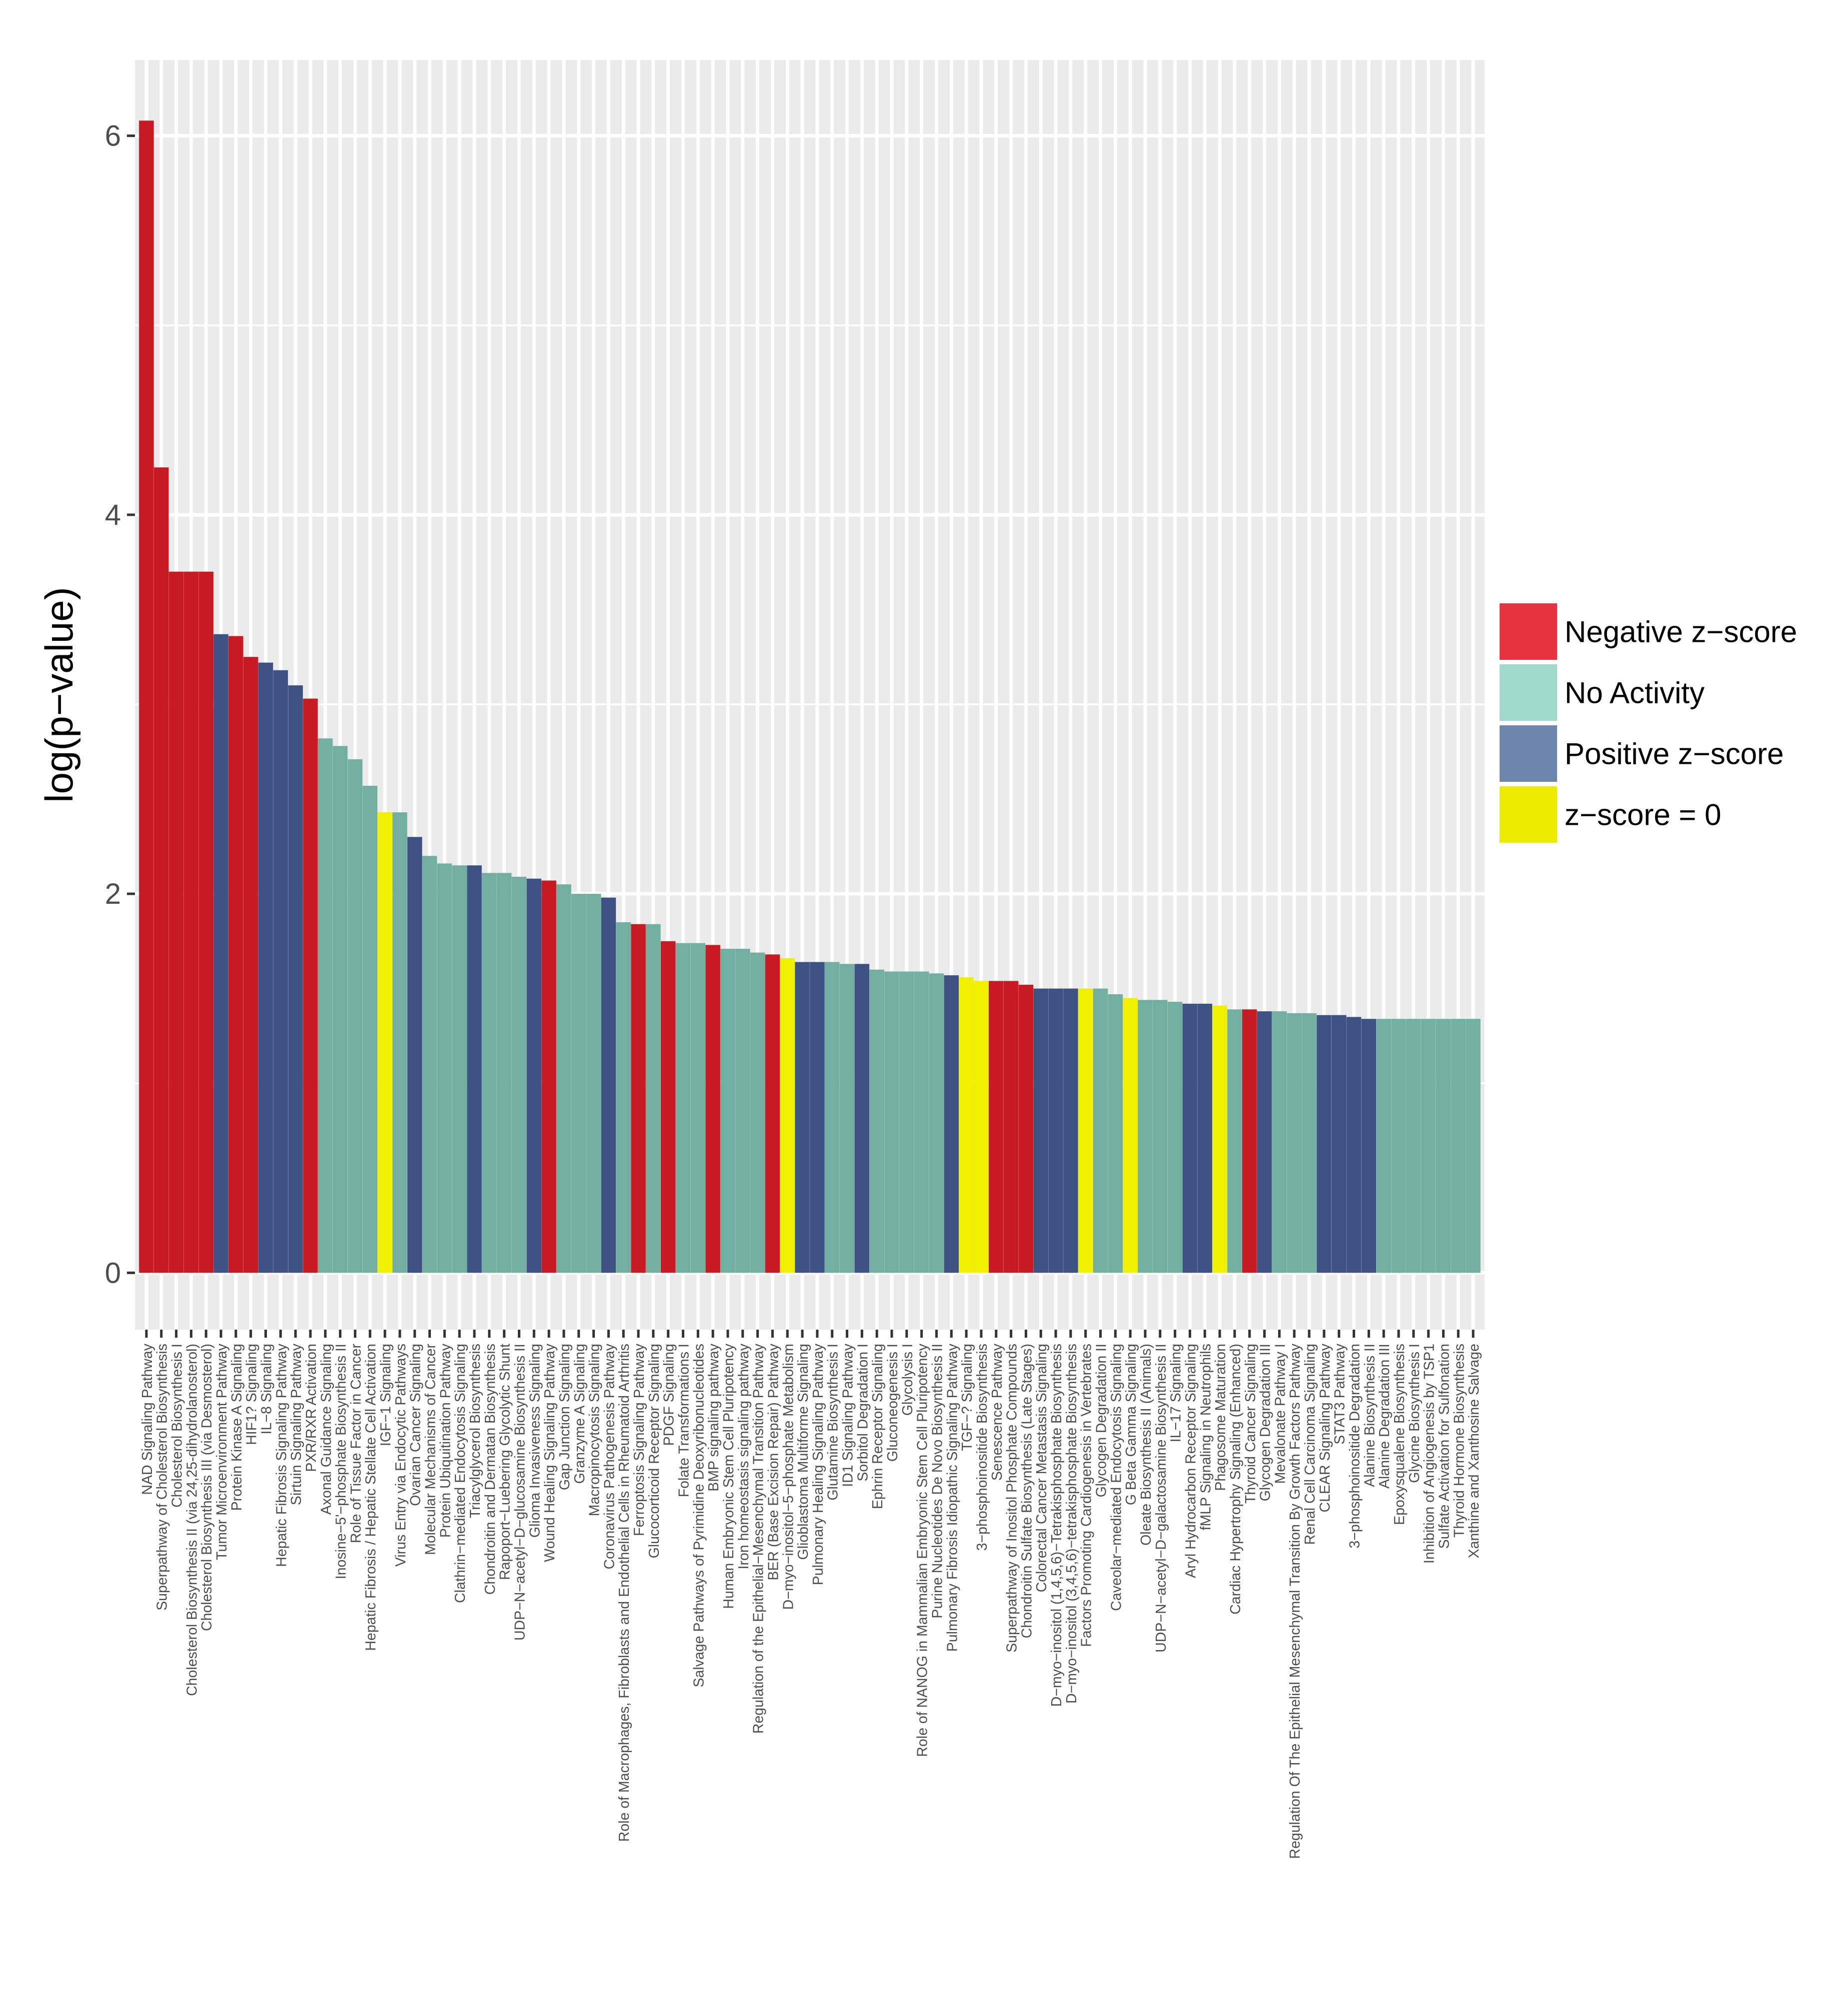 Image resolution: width=1848 pixels, height=1991 pixels. Describe the element at coordinates (445, 1441) in the screenshot. I see `x-tick-label: Protein Ubiquitination Pathway` at that location.